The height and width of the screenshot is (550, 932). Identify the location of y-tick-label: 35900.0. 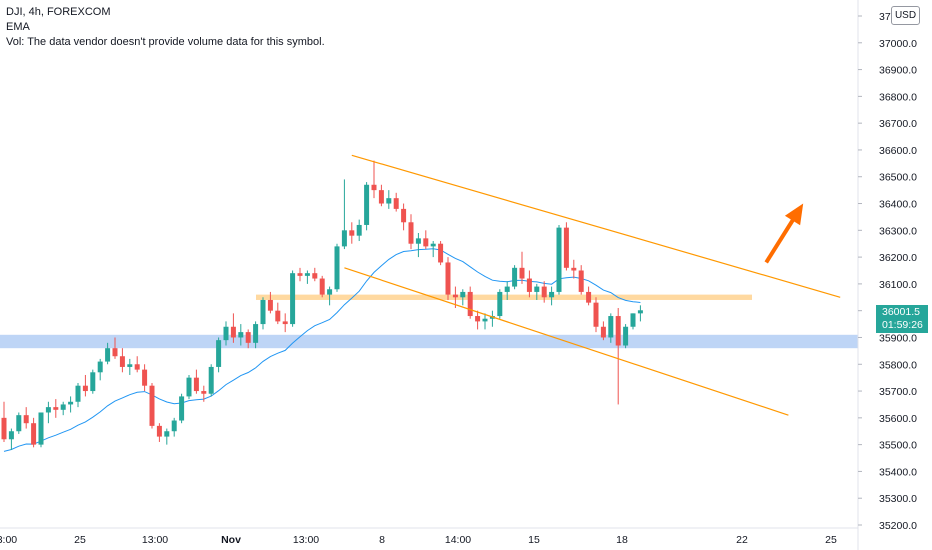
(898, 338).